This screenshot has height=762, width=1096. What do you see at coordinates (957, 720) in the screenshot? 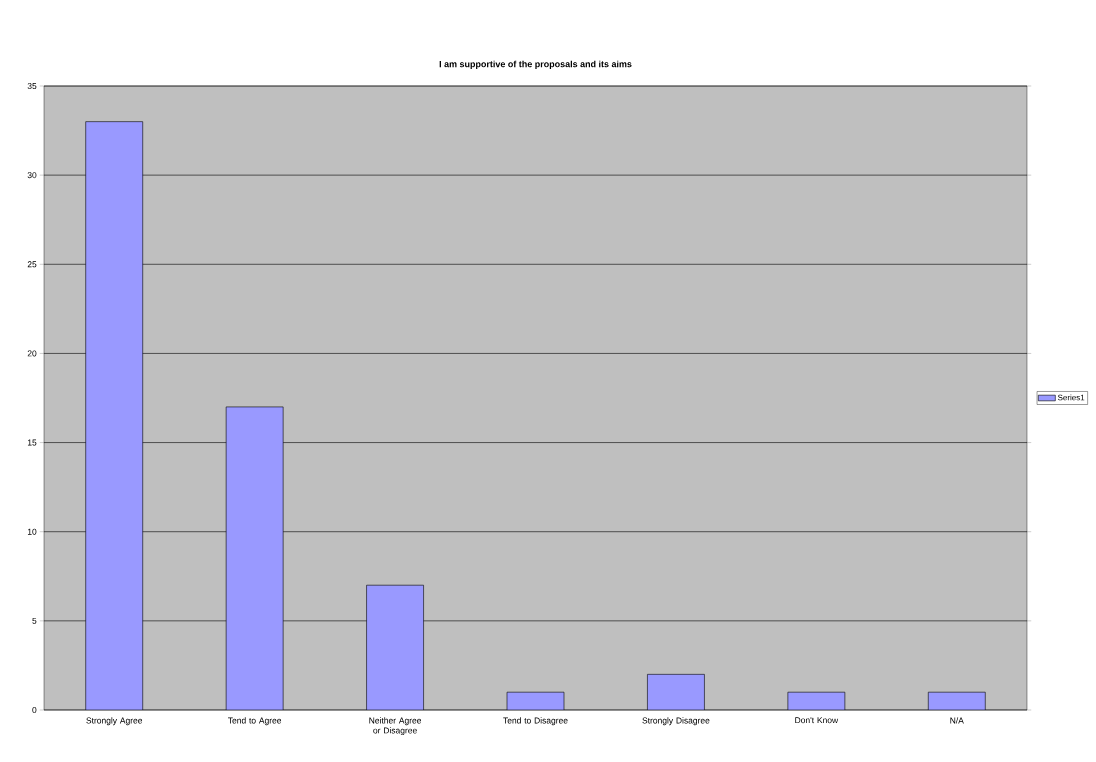
I see `x-tick-label: N/A` at bounding box center [957, 720].